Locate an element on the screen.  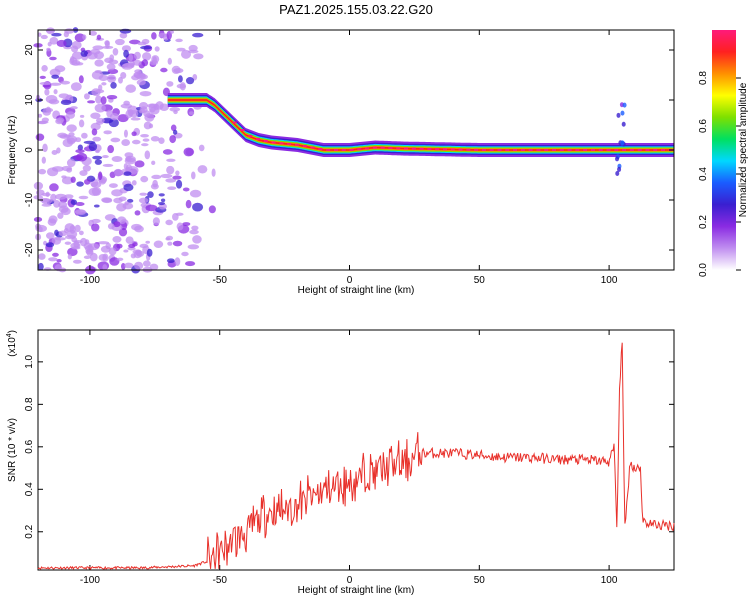
x-tick-label: 50 is located at coordinates (480, 280).